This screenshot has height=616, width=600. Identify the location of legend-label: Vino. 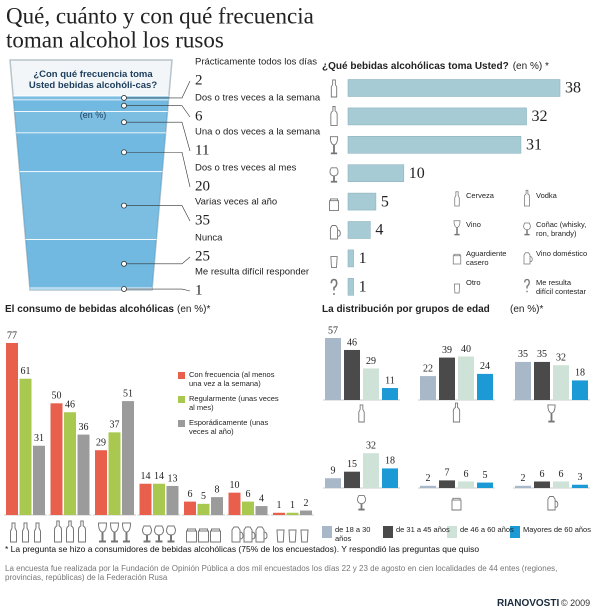
(473, 224).